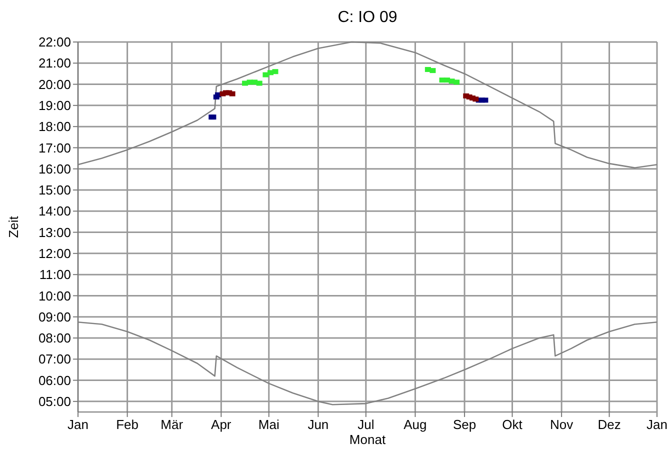 Image resolution: width=672 pixels, height=450 pixels. Describe the element at coordinates (54, 253) in the screenshot. I see `y-tick-label: 12:00` at that location.